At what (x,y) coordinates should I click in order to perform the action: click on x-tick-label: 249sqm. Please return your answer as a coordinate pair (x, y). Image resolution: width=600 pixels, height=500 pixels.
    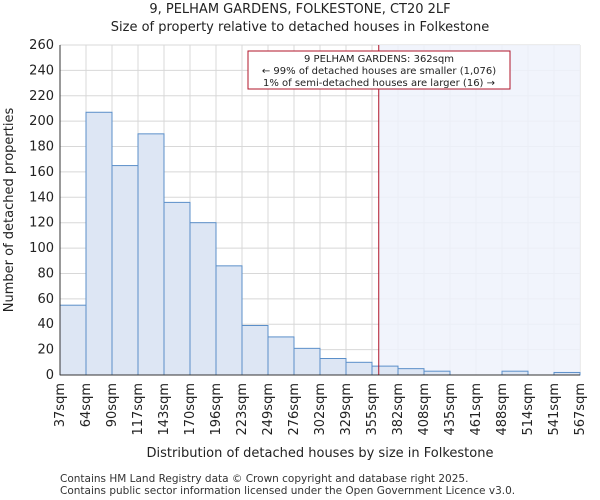
    Looking at the image, I should click on (268, 409).